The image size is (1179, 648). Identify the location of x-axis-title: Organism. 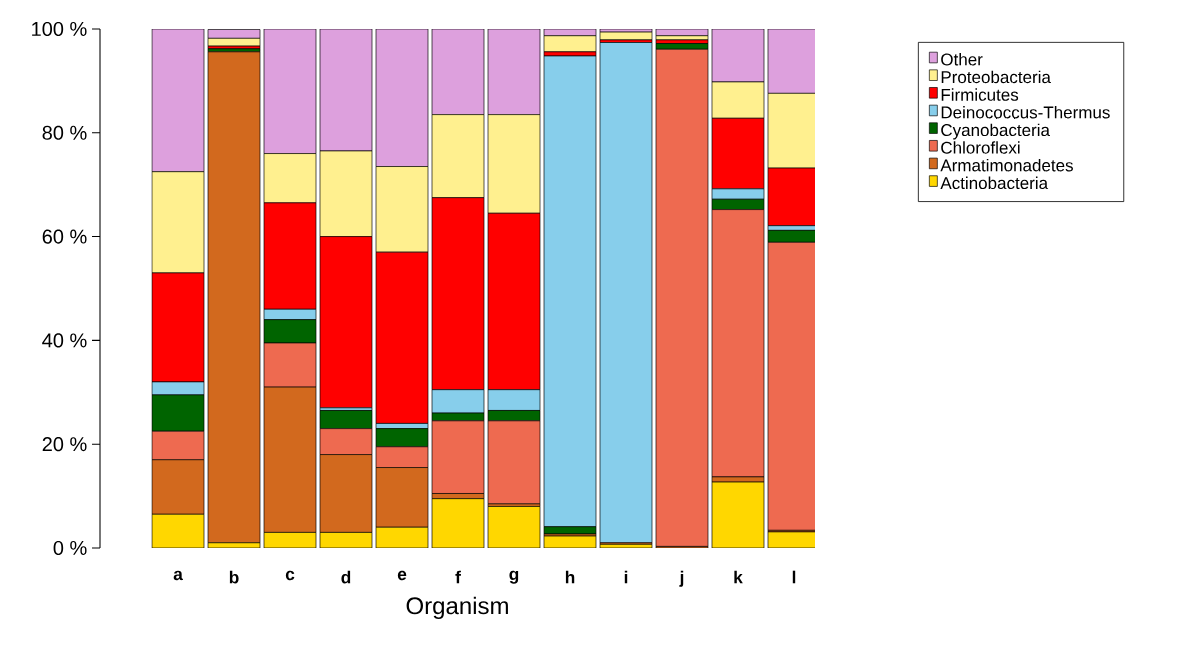
(457, 608).